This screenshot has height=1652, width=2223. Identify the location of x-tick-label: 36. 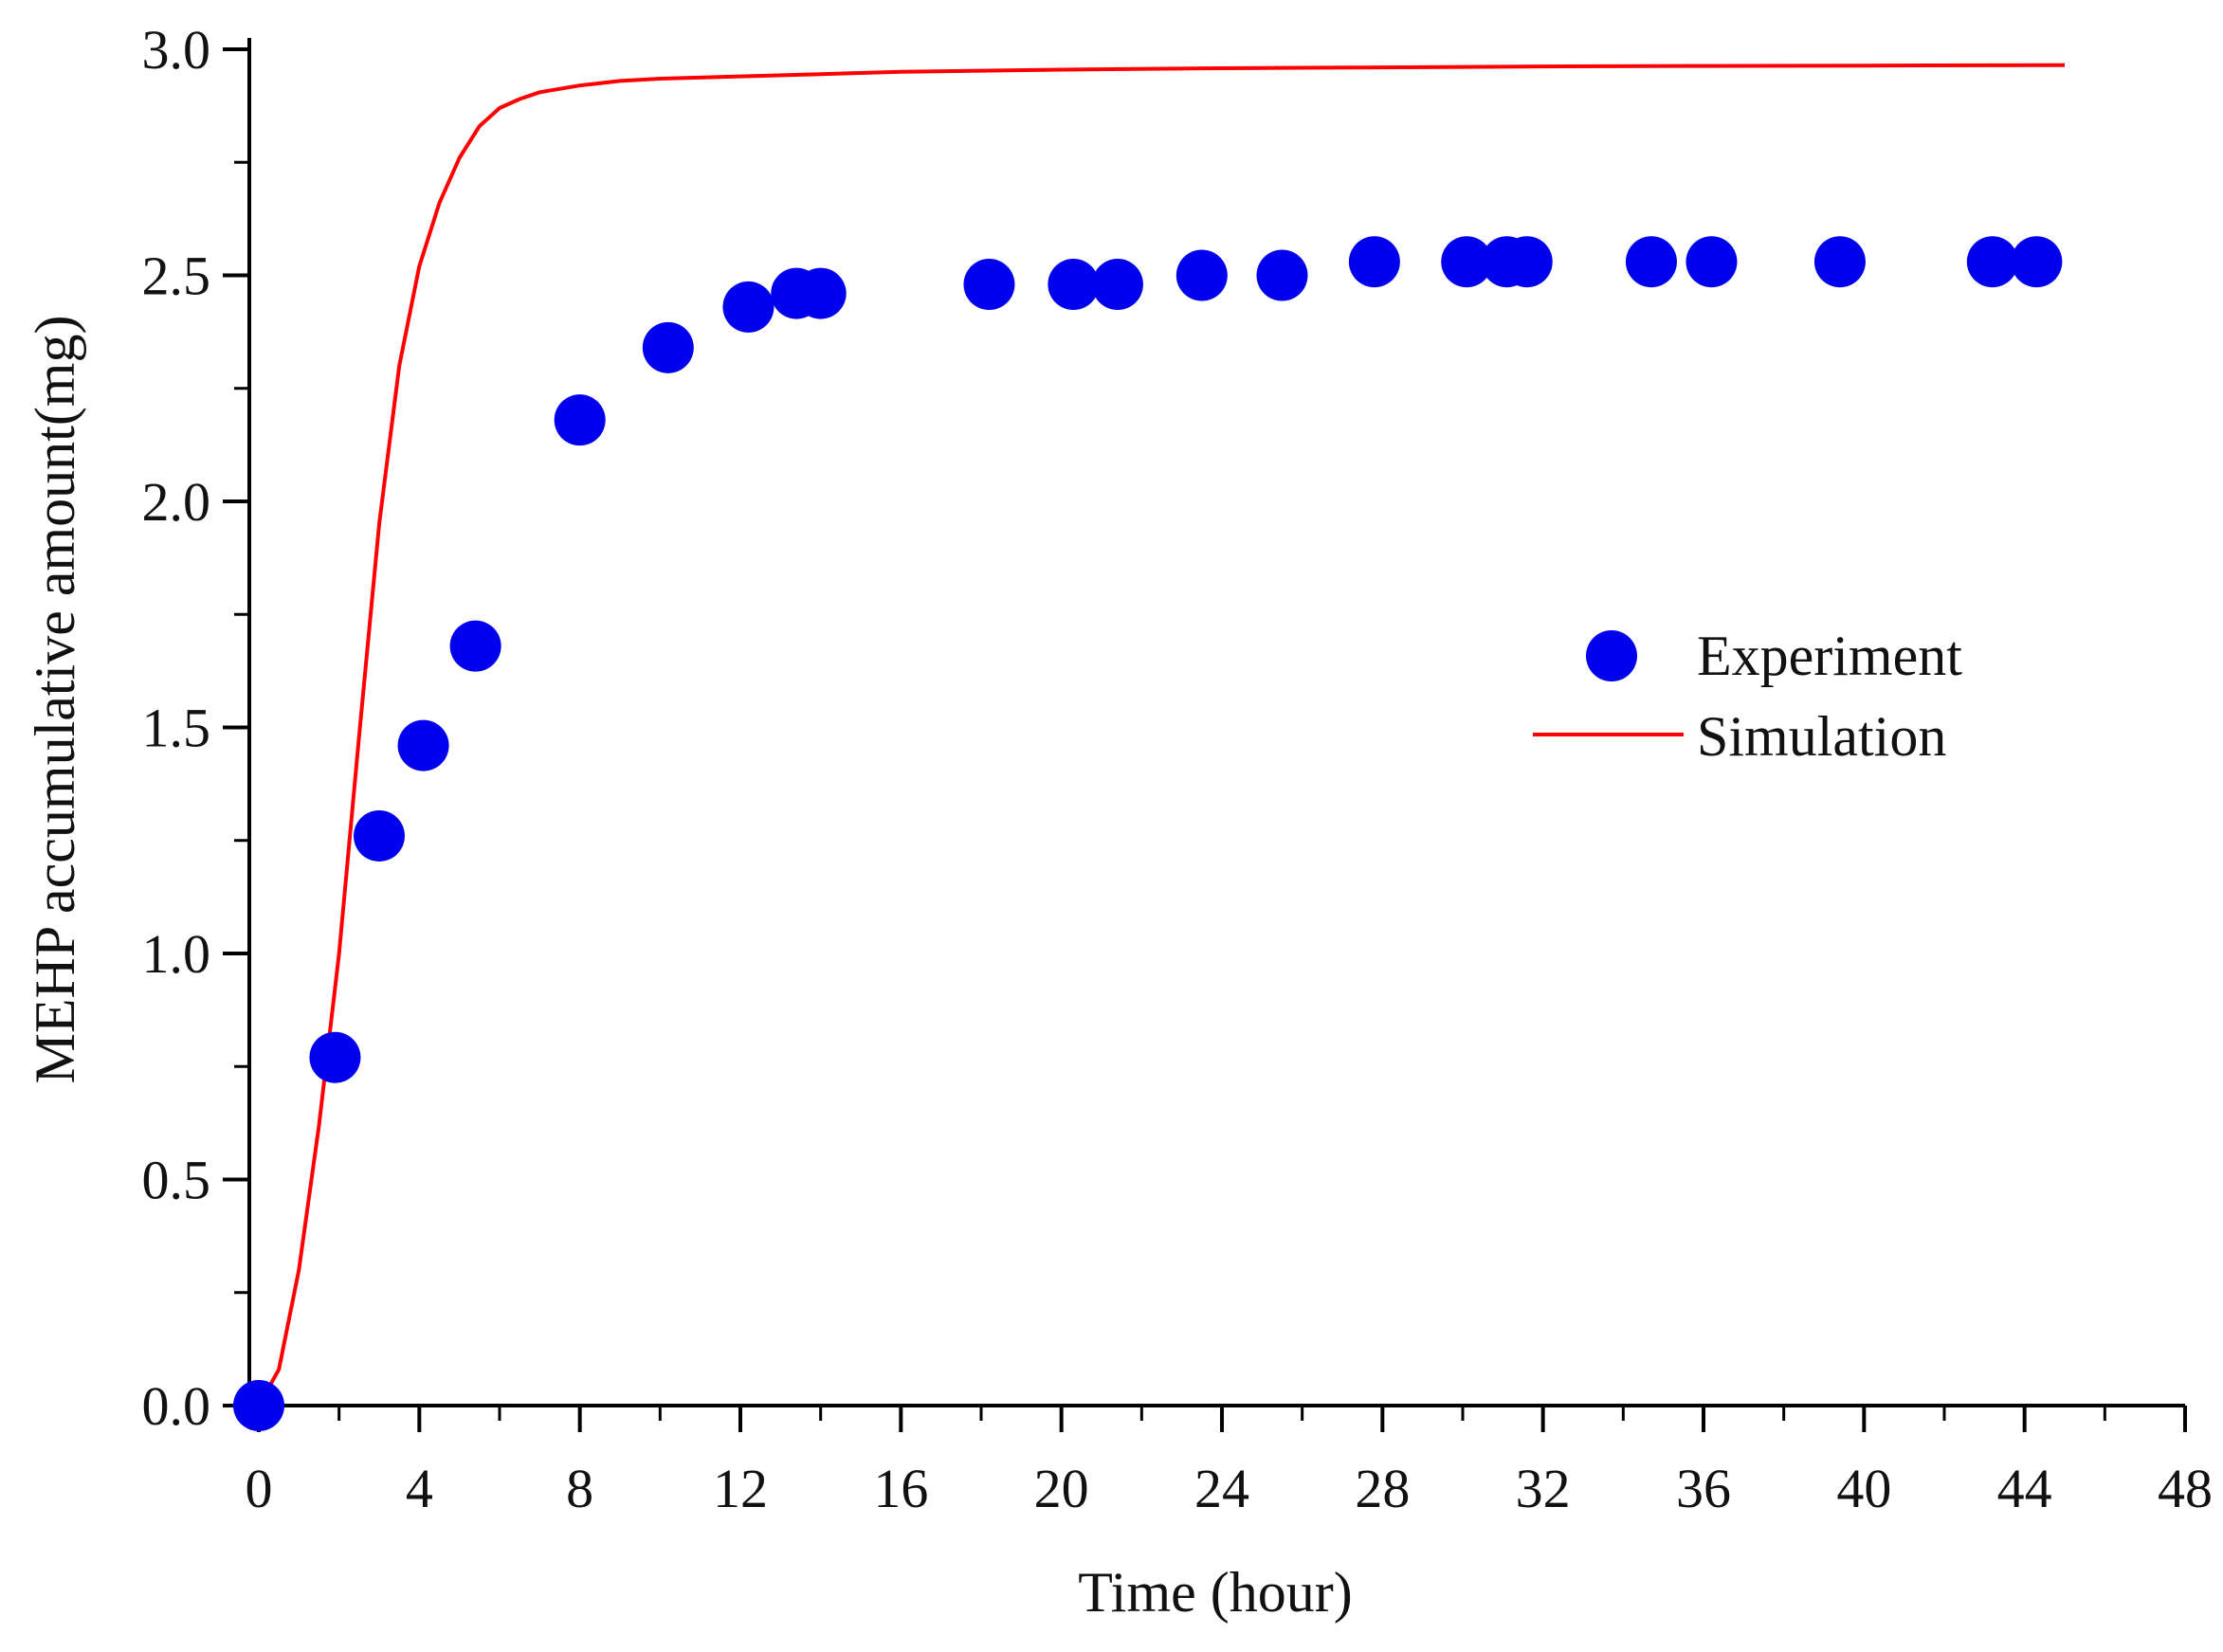
(1703, 1489).